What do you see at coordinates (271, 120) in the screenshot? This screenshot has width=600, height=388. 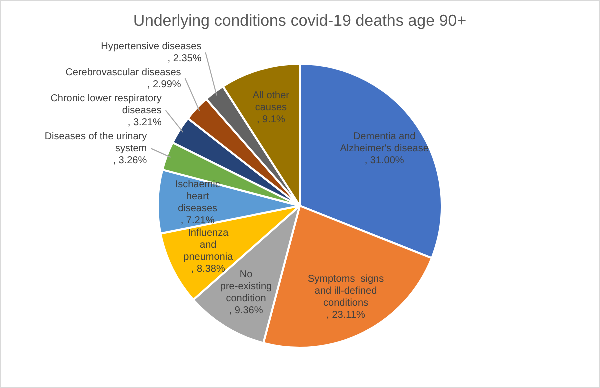 I see `data-label: , 9.1%` at bounding box center [271, 120].